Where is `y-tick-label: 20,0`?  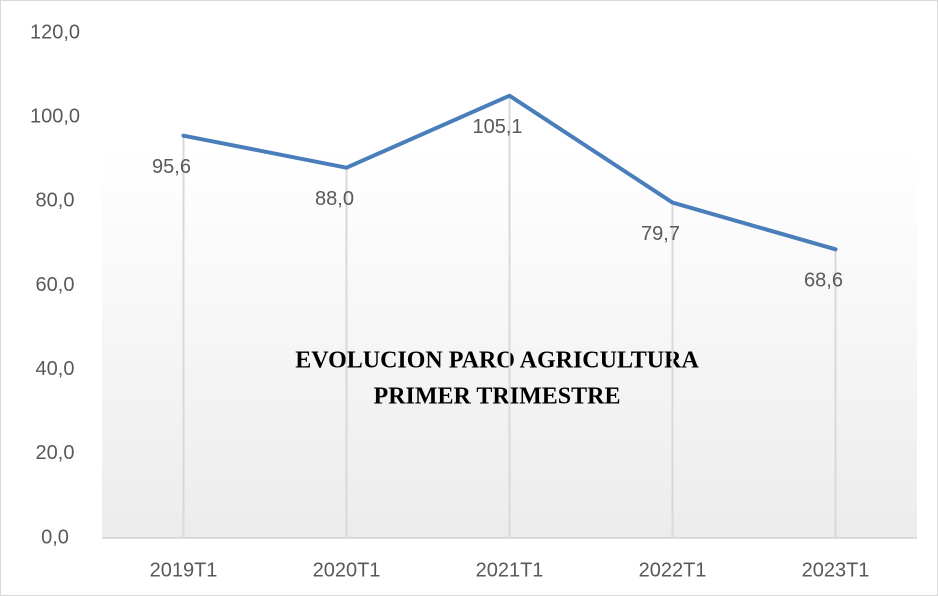
y-tick-label: 20,0 is located at coordinates (55, 453).